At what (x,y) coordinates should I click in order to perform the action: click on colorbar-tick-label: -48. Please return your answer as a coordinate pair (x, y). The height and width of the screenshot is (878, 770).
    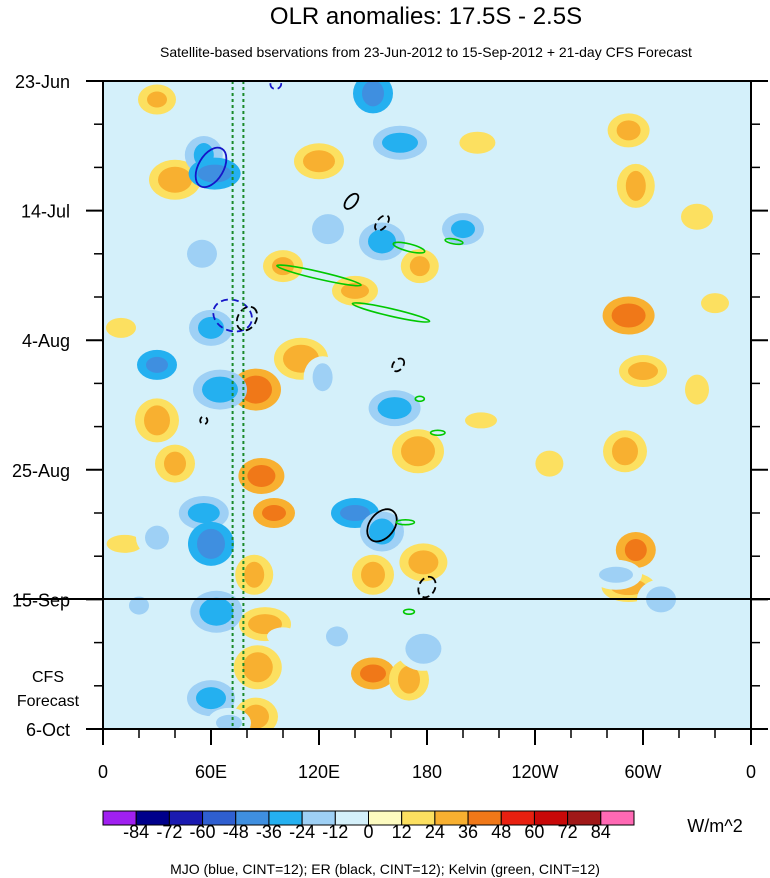
    Looking at the image, I should click on (236, 832).